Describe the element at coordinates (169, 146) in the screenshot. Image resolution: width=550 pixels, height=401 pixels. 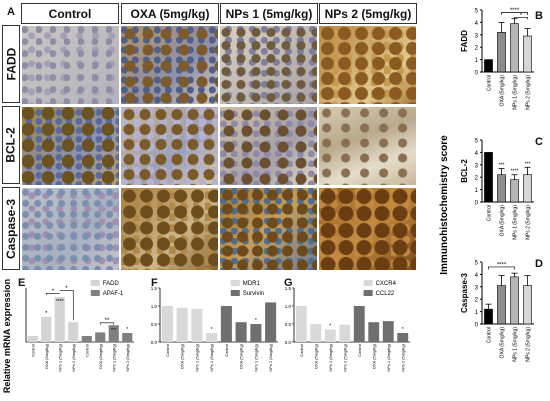
I see `micrograph-bcl2-oxa` at that location.